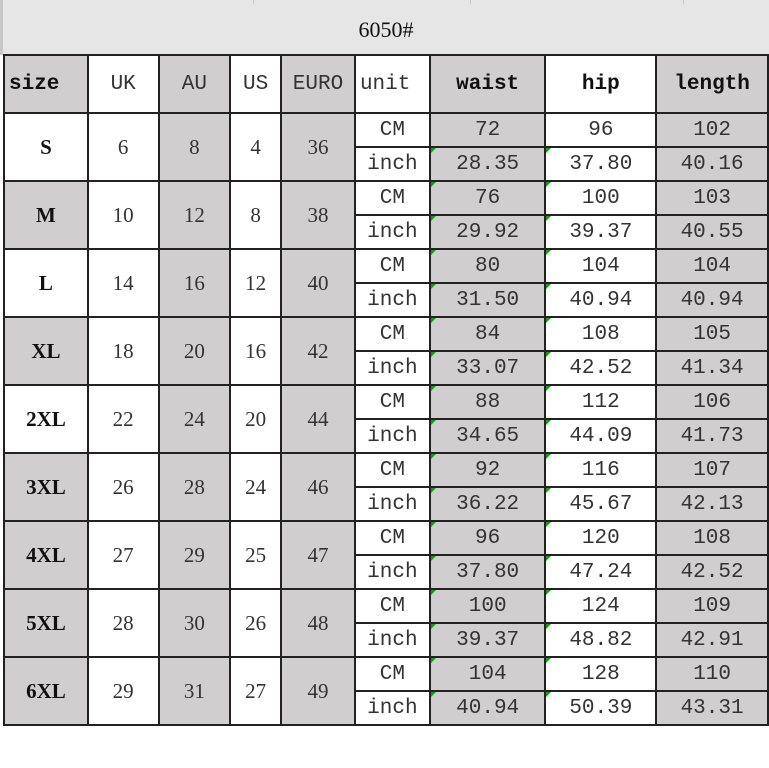  What do you see at coordinates (601, 640) in the screenshot?
I see `cell-value: 48.82` at bounding box center [601, 640].